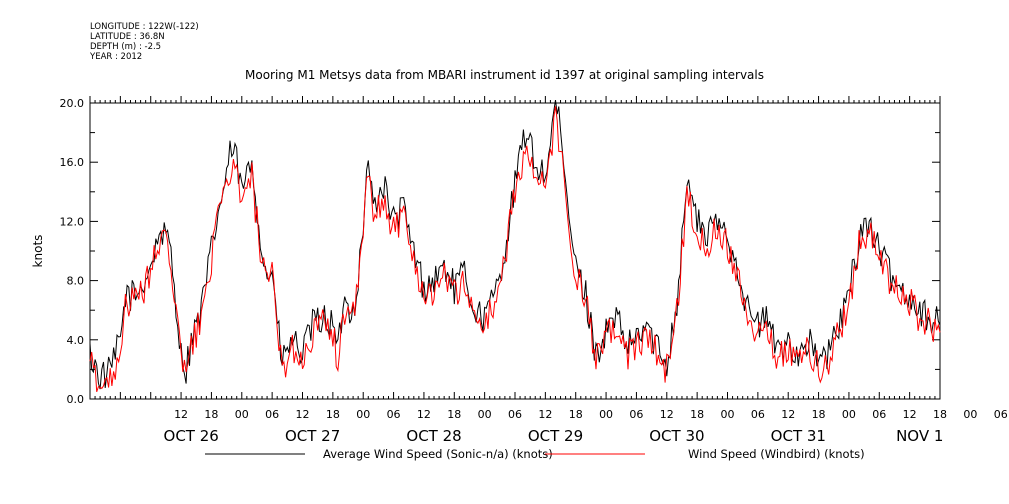 The width and height of the screenshot is (1009, 504). Describe the element at coordinates (676, 436) in the screenshot. I see `x-day-label: OCT 30` at that location.